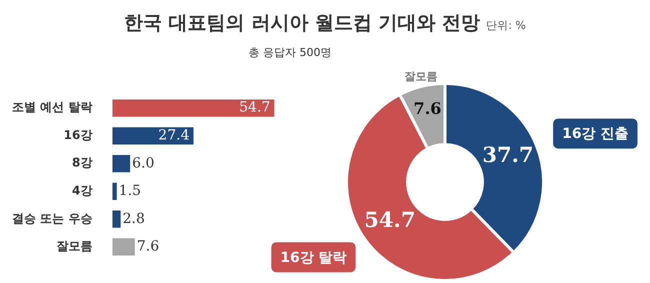 This screenshot has height=283, width=650. What do you see at coordinates (82, 163) in the screenshot?
I see `y-tick-label: 8강` at bounding box center [82, 163].